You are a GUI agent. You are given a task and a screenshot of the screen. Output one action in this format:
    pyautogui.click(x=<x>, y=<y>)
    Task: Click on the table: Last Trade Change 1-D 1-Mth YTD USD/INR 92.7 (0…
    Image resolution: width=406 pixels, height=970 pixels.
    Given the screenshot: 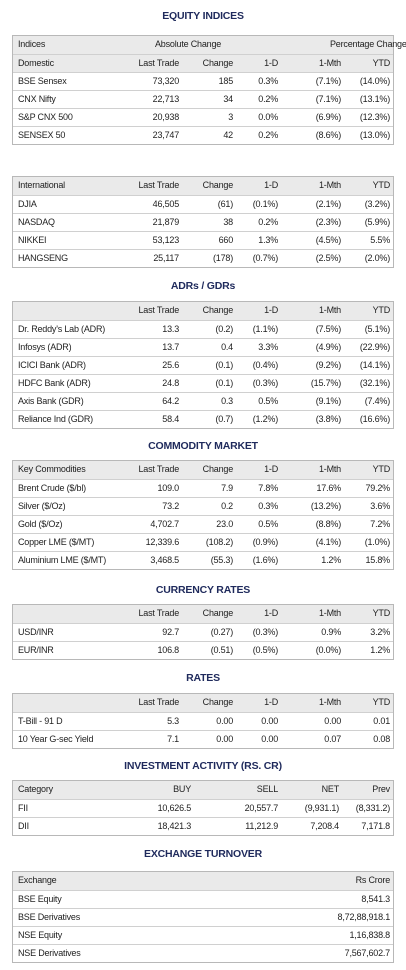 What is the action you would take?
    pyautogui.click(x=203, y=632)
    